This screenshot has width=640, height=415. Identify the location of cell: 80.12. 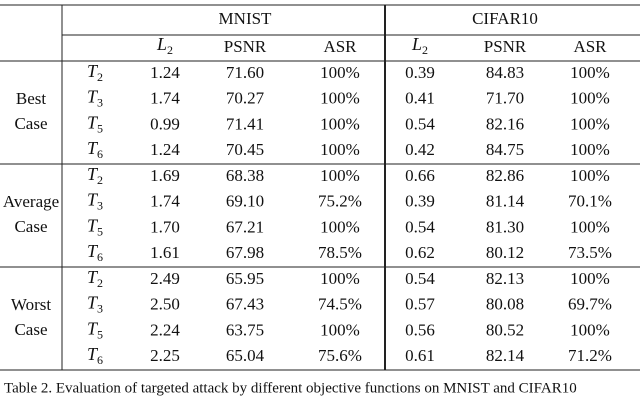
(505, 252).